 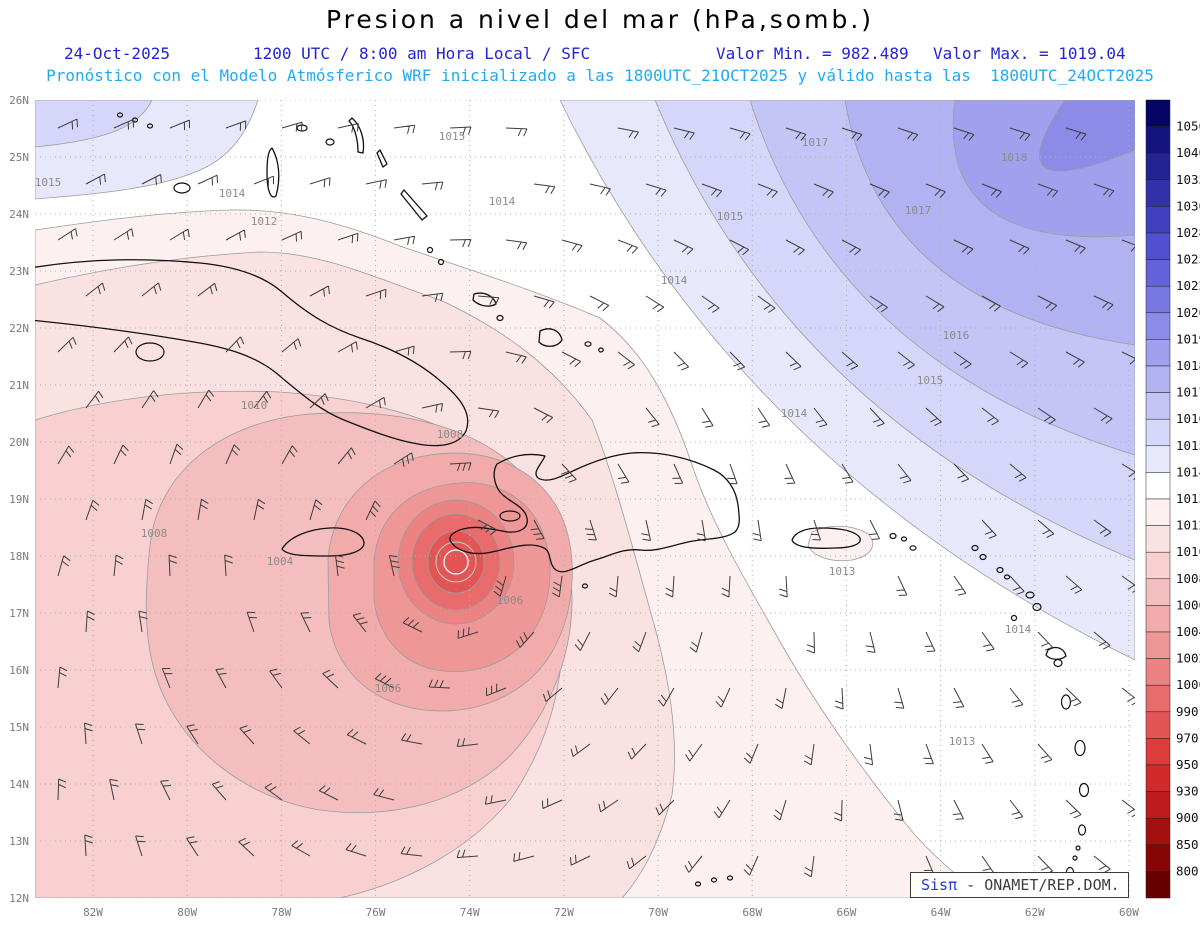 What do you see at coordinates (956, 335) in the screenshot?
I see `contour-label: 1016` at bounding box center [956, 335].